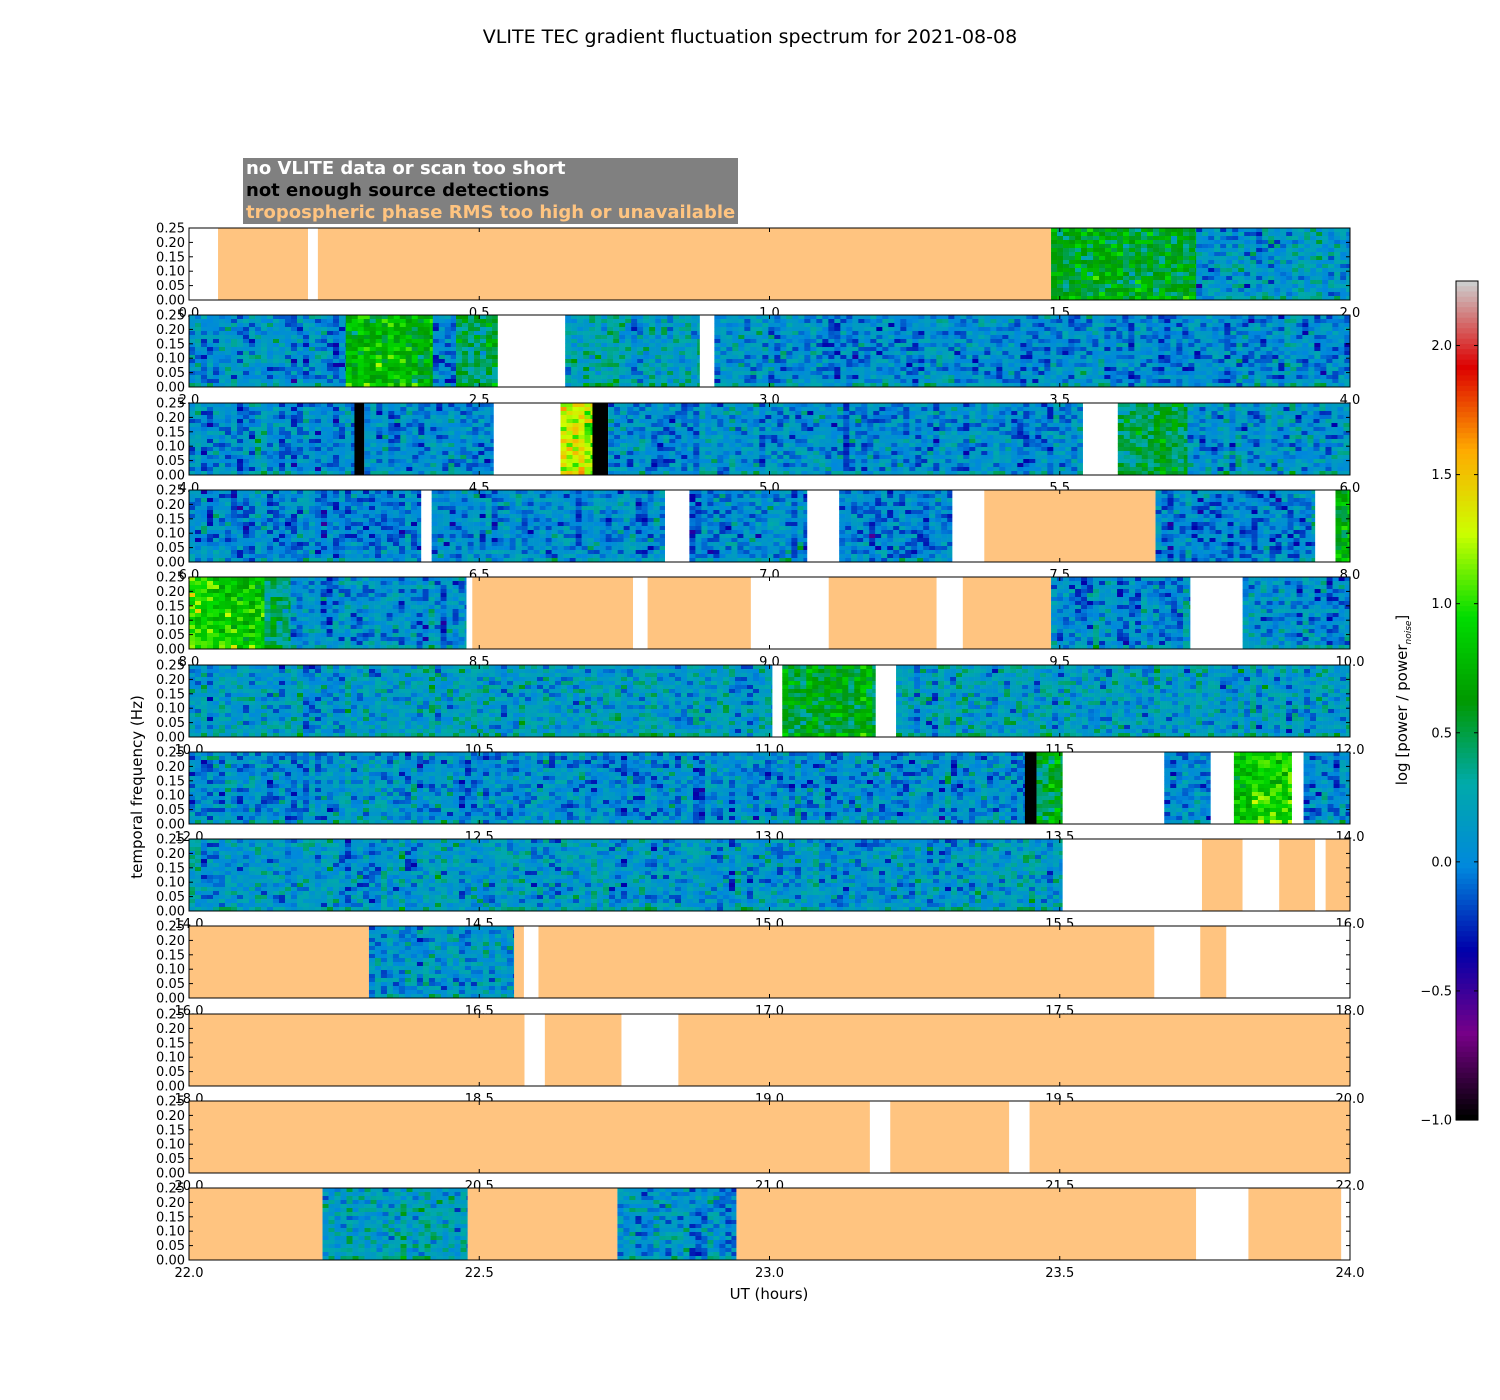 The image size is (1500, 1400). I want to click on spectrum-segment, so click(1032, 351).